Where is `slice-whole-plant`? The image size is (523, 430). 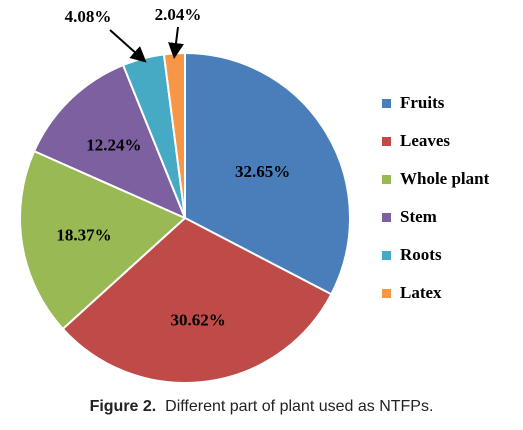
slice-whole-plant is located at coordinates (103, 240).